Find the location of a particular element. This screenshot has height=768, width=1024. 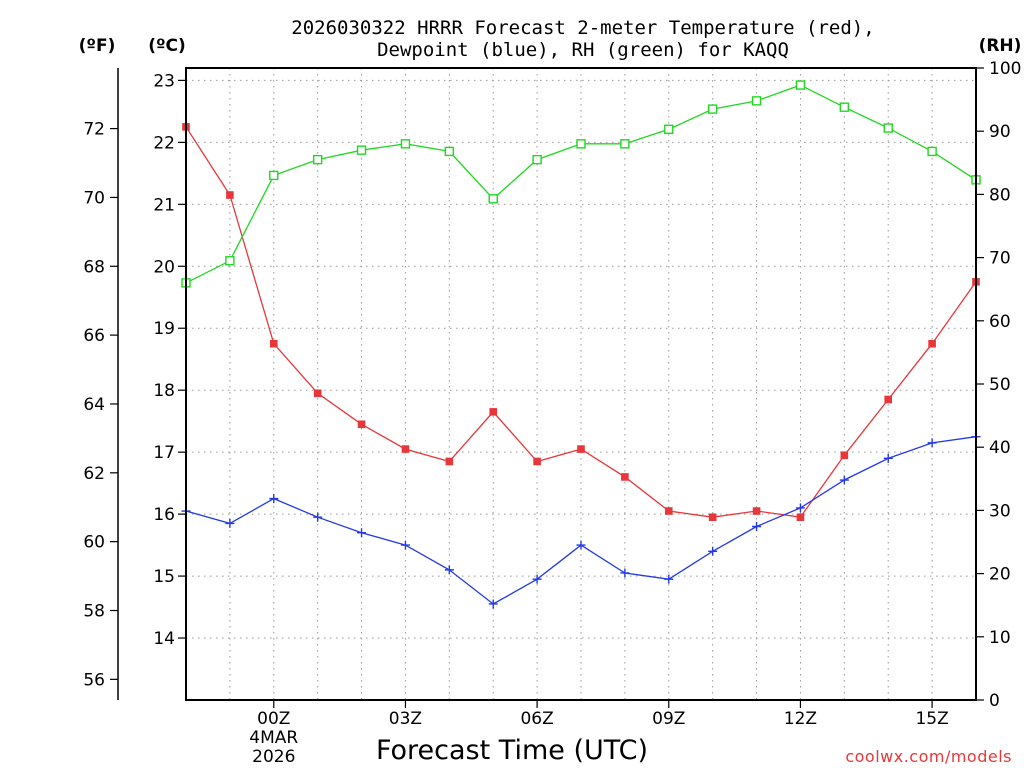

fahrenheit-tick-label: 68 is located at coordinates (94, 267).